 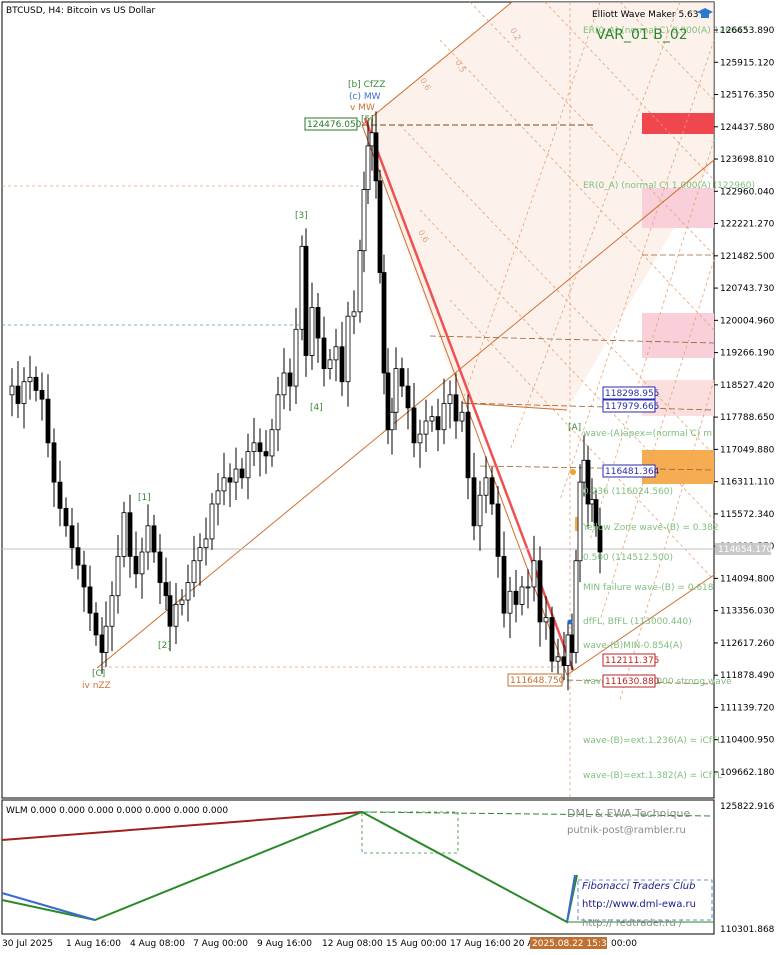 What do you see at coordinates (669, 186) in the screenshot?
I see `level-label: ER(0_A) (normal C) 1,000(A) (122960)` at bounding box center [669, 186].